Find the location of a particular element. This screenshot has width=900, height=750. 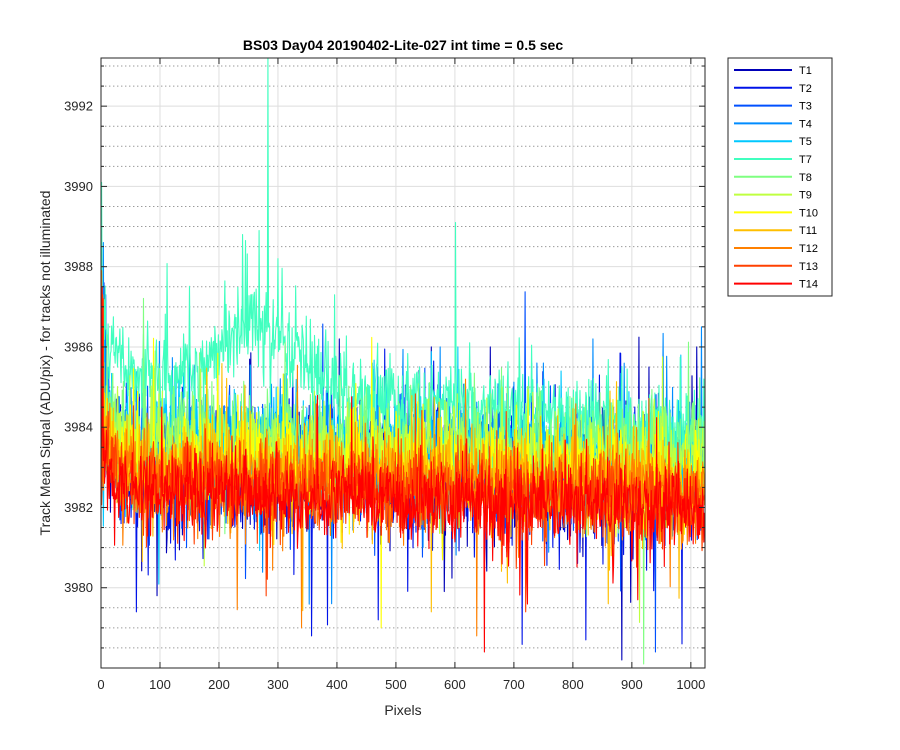

legend-item-t12: T12 is located at coordinates (776, 249).